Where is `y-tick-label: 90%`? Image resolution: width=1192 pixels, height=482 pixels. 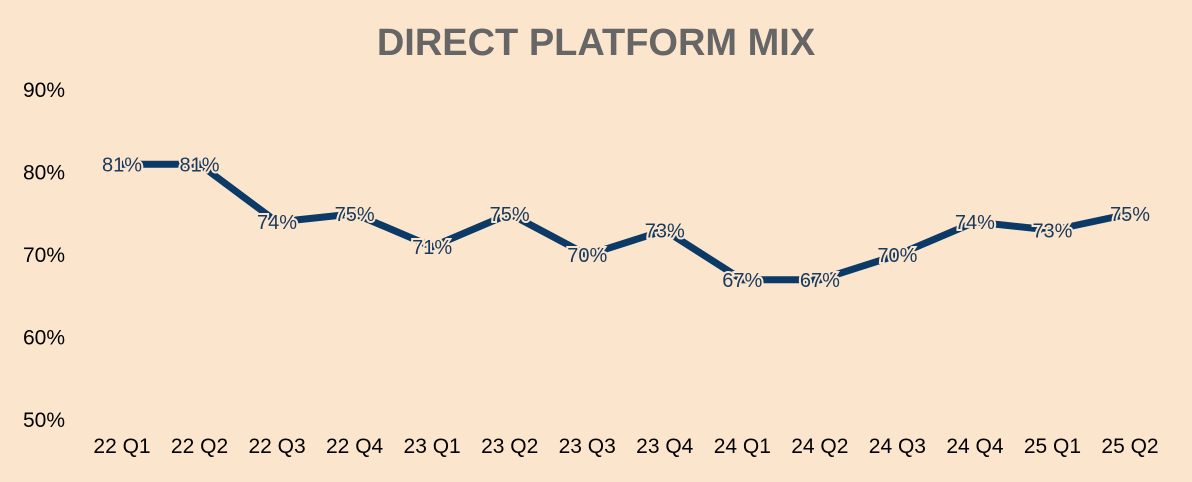 y-tick-label: 90% is located at coordinates (44, 90).